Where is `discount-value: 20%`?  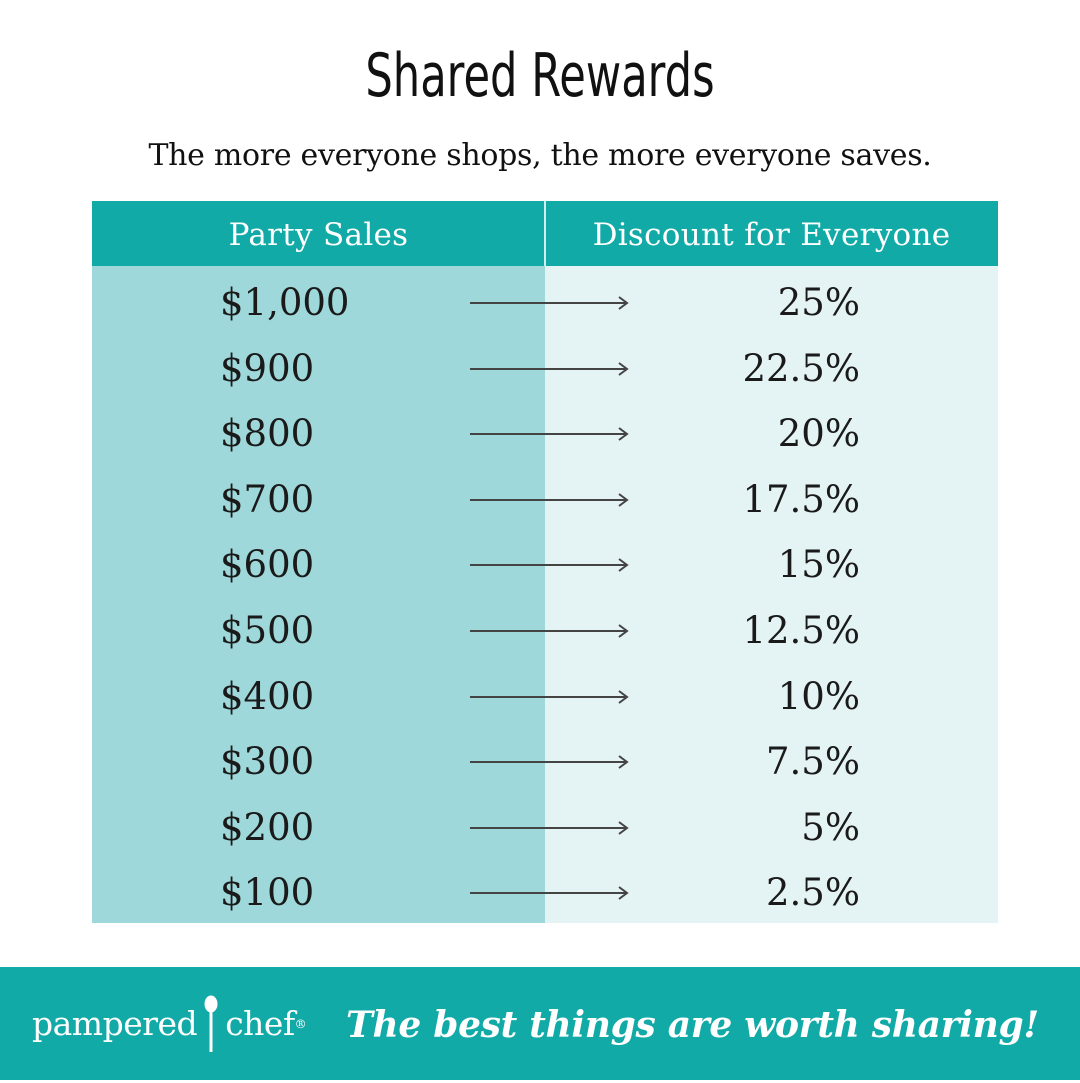 discount-value: 20% is located at coordinates (818, 434).